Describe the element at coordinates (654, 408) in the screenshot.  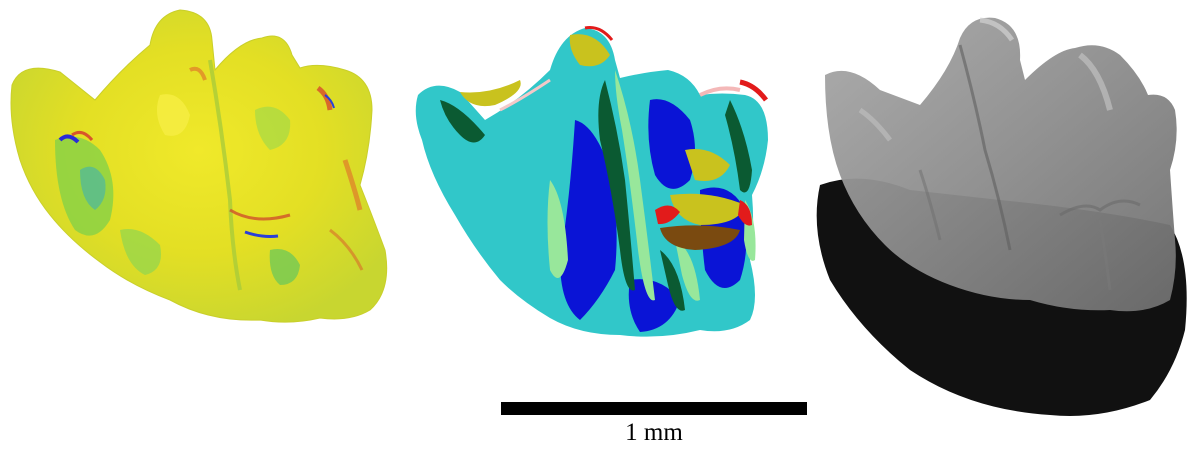
I see `scale-bar` at that location.